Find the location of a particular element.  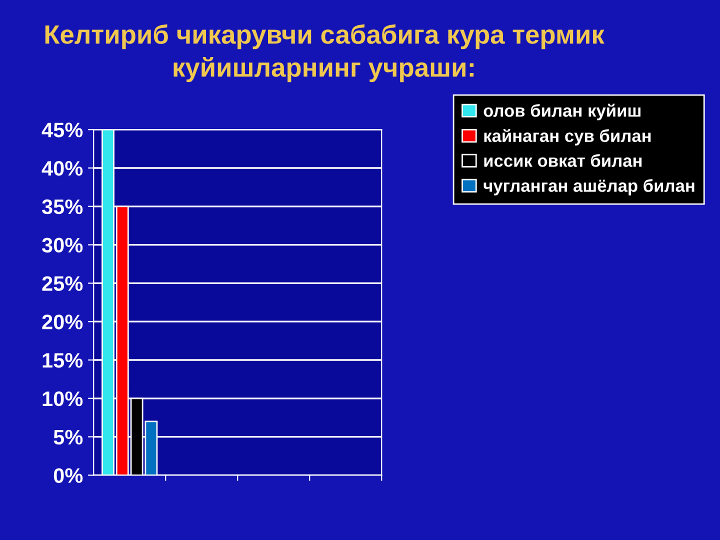

y-tick-label: 0% is located at coordinates (68, 475).